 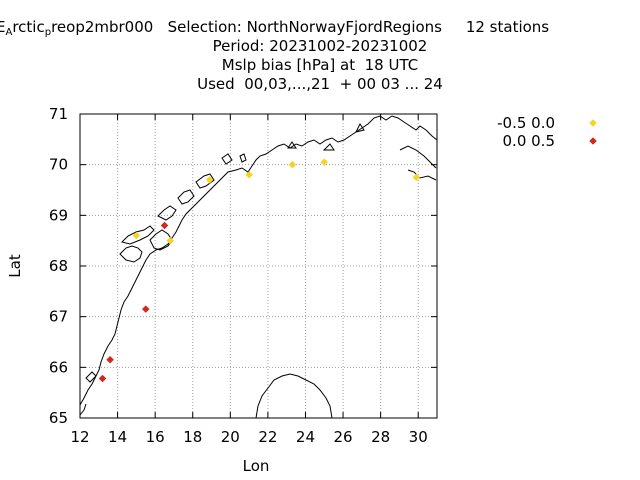 What do you see at coordinates (343, 437) in the screenshot?
I see `x-tick-label: 26` at bounding box center [343, 437].